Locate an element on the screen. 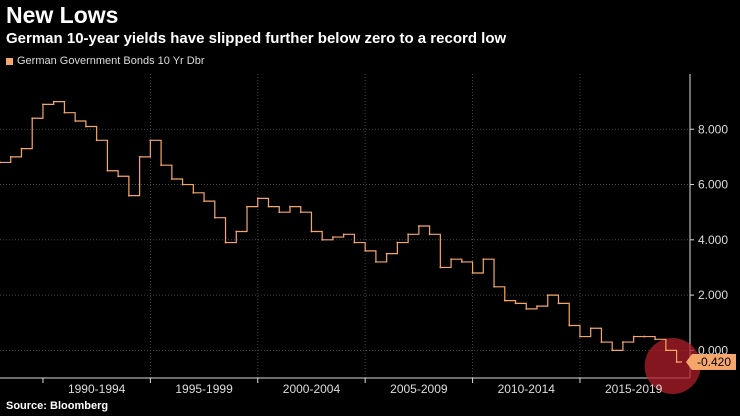 Image resolution: width=740 pixels, height=416 pixels. y-tick-label: 6.000 is located at coordinates (713, 185).